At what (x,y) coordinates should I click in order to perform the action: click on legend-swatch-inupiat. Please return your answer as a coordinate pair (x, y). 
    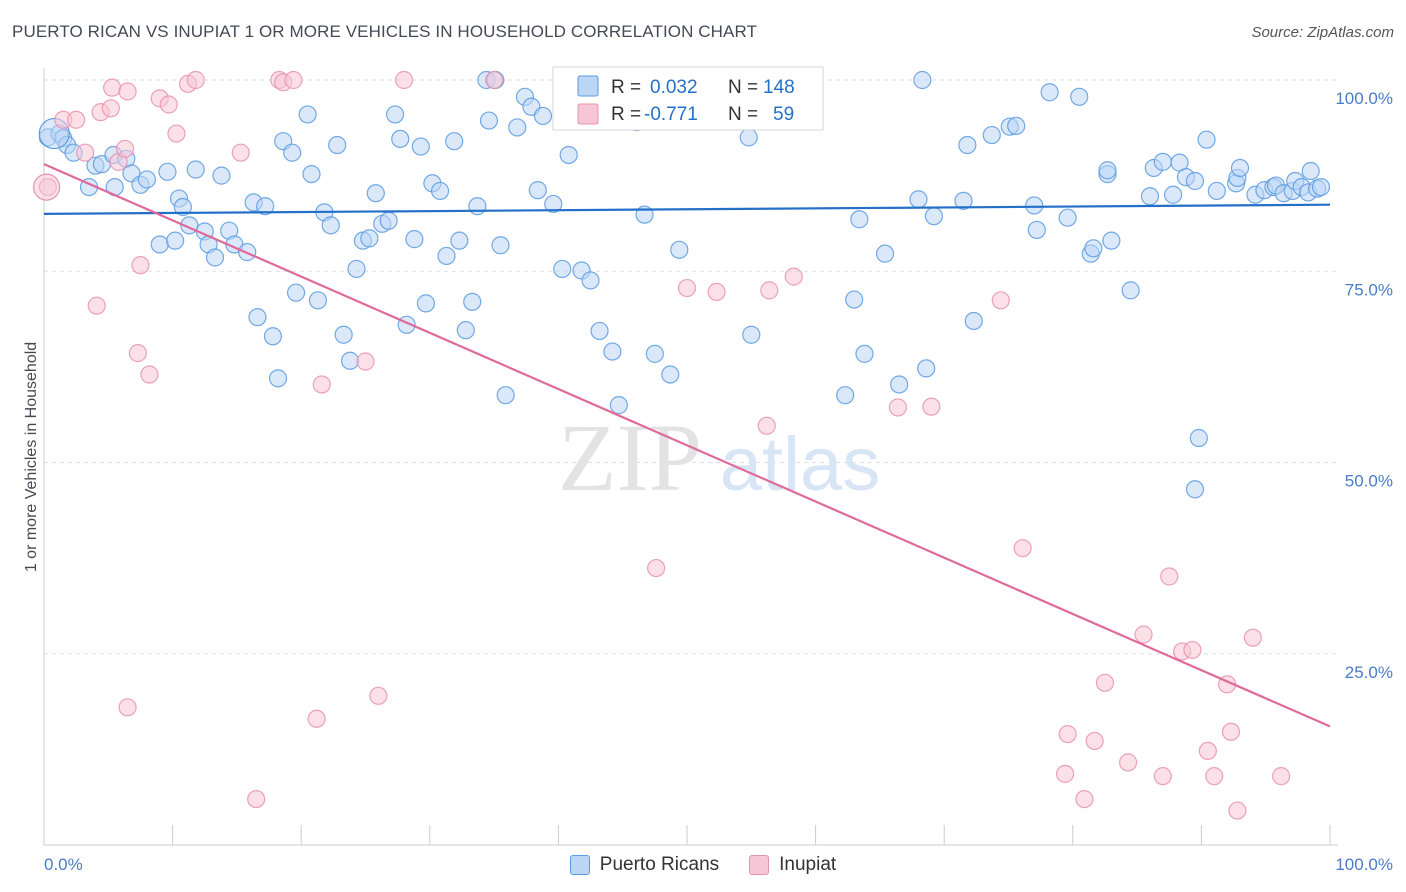
    Looking at the image, I should click on (759, 865).